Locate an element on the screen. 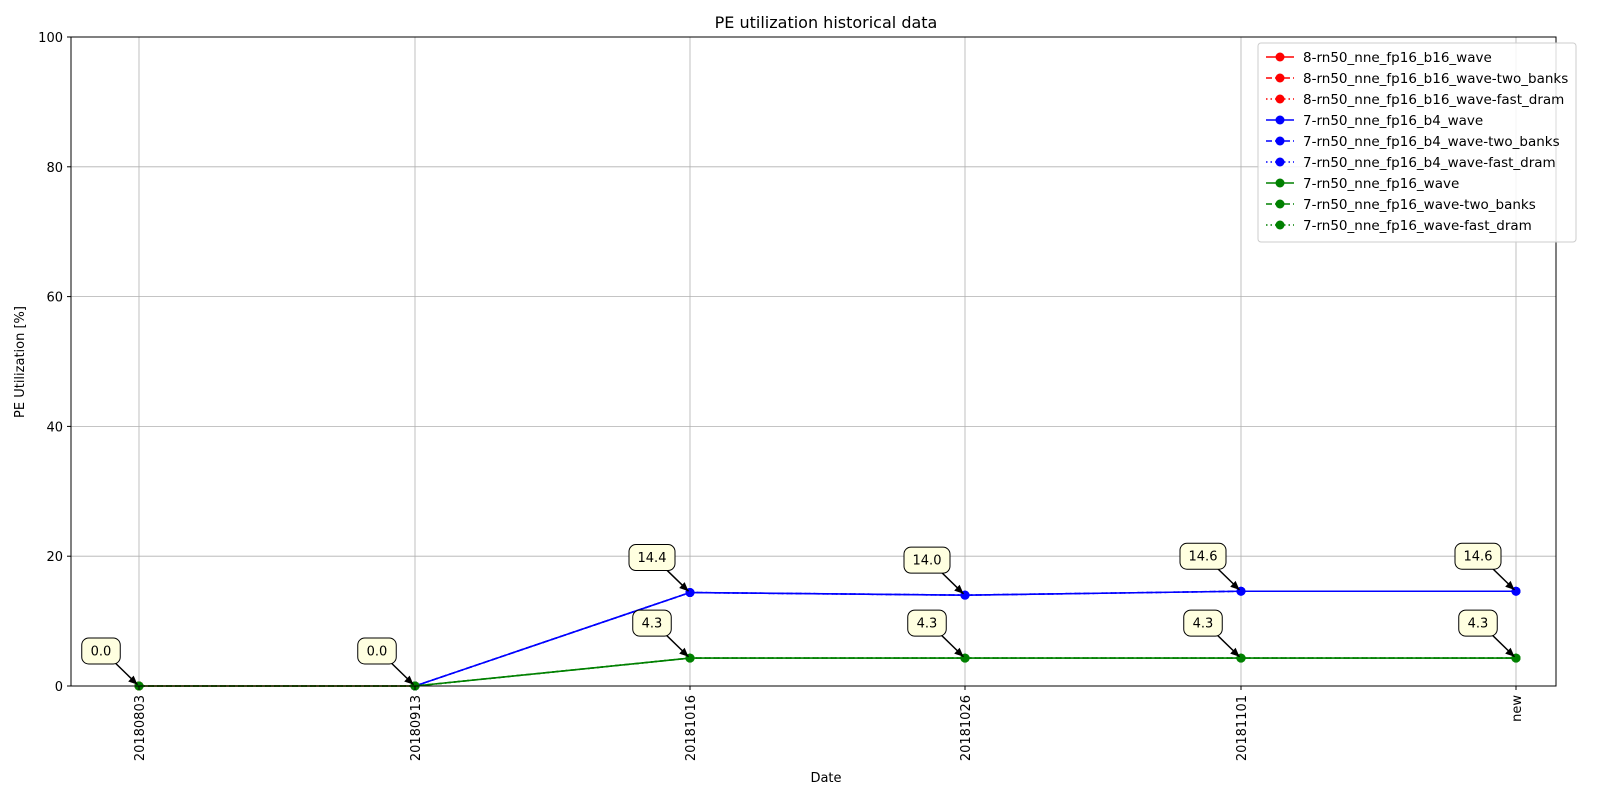 This screenshot has height=800, width=1600. legend-item: 7-rn50_nne_fp16_wave is located at coordinates (1362, 184).